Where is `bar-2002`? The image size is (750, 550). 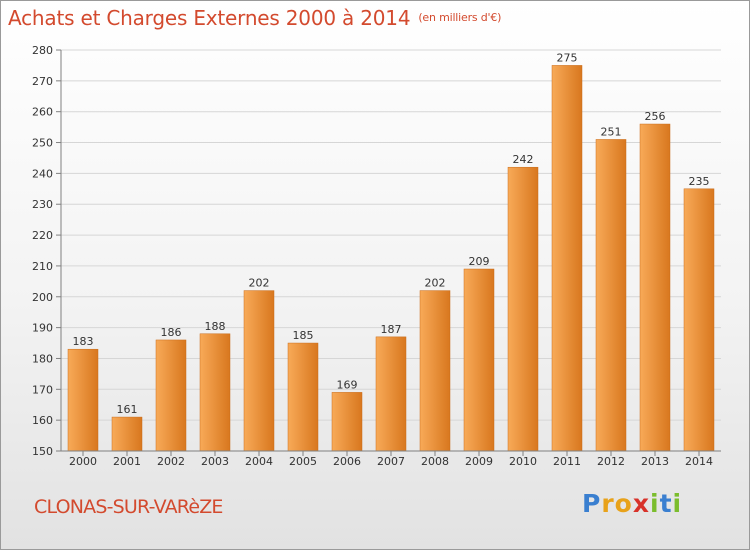 bar-2002 is located at coordinates (171, 395).